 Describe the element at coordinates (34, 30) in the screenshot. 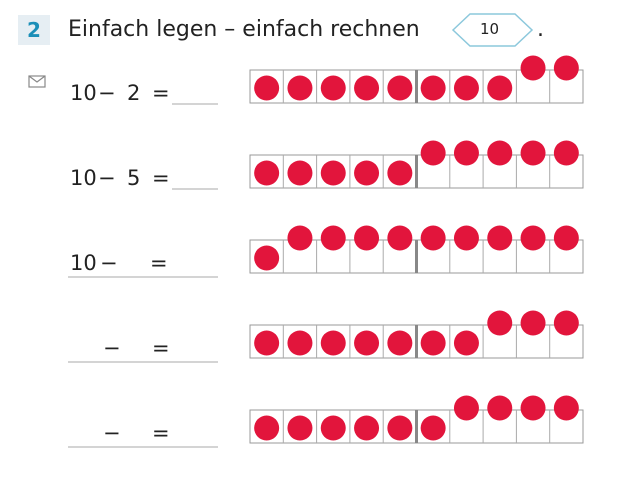

I see `task-number: 2` at that location.